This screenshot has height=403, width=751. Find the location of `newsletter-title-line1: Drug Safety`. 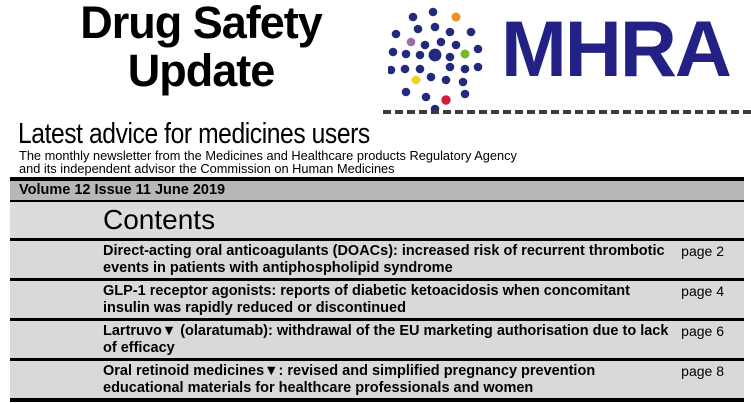

newsletter-title-line1: Drug Safety is located at coordinates (201, 24).